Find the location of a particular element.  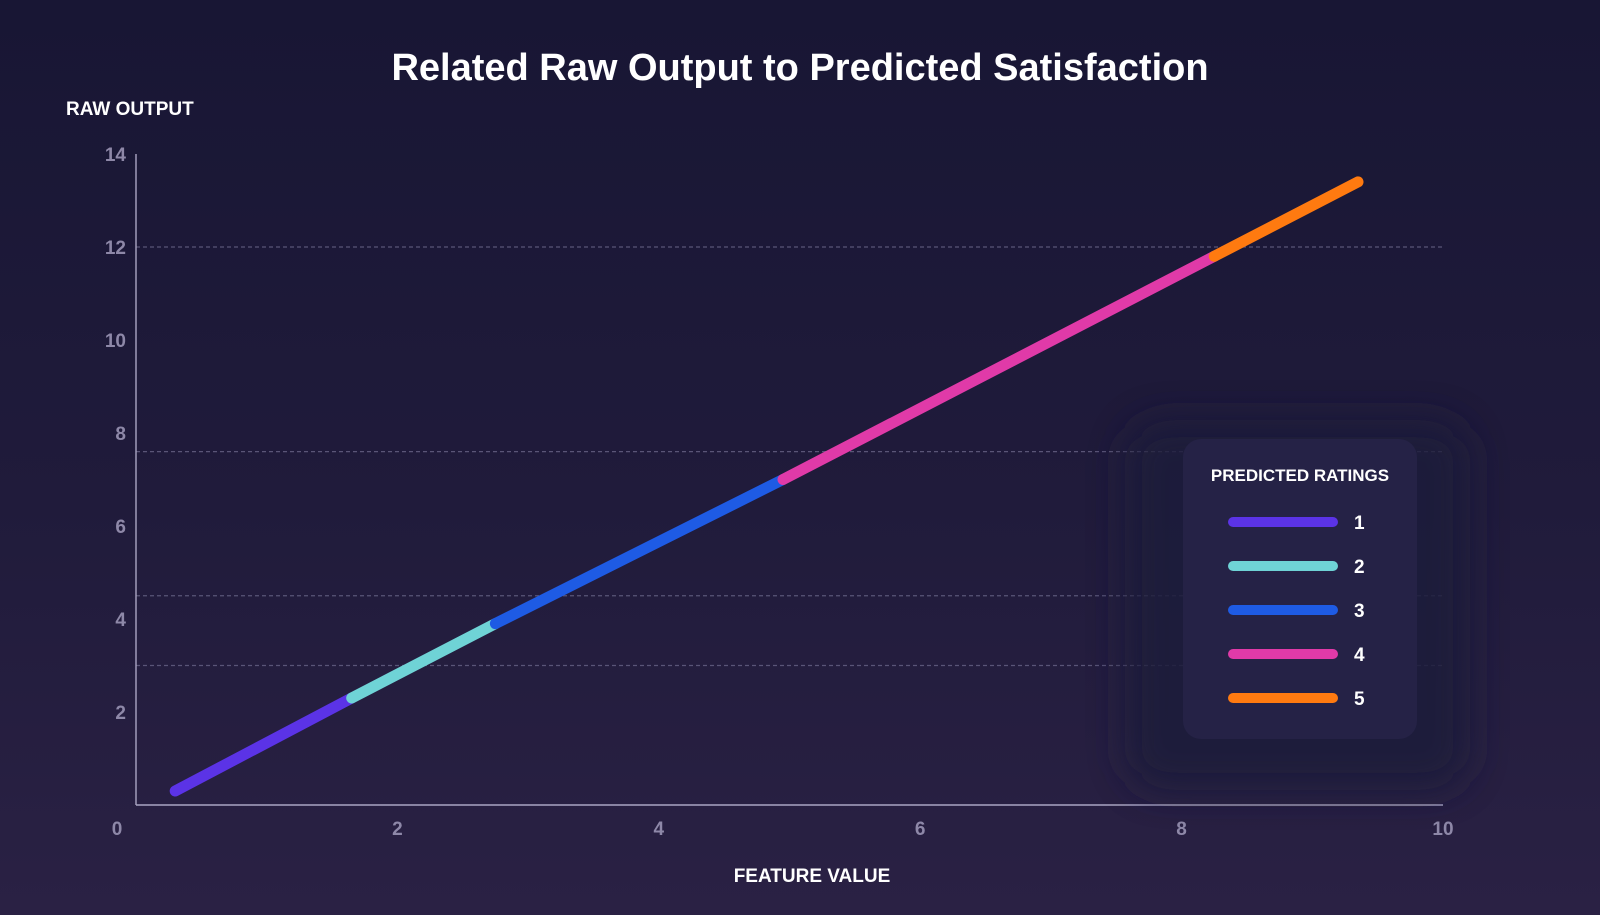

y-tick-label: 14 is located at coordinates (116, 155).